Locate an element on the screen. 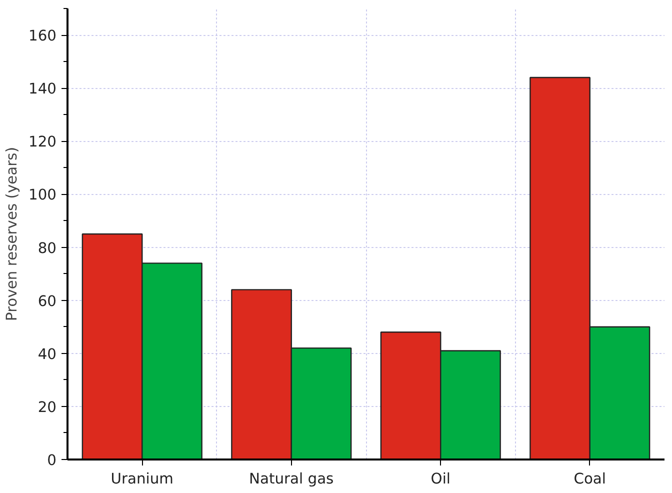 This screenshot has width=672, height=493. y-axis-title: Proven reserves (years) is located at coordinates (12, 234).